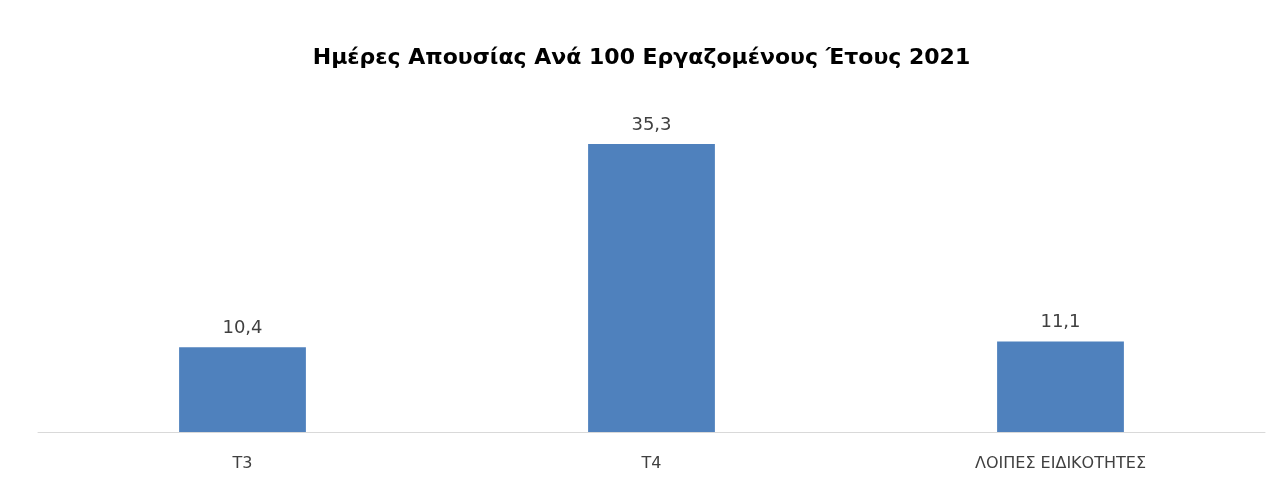 This screenshot has height=486, width=1283. Describe the element at coordinates (242, 326) in the screenshot. I see `data-label: 10,4` at that location.